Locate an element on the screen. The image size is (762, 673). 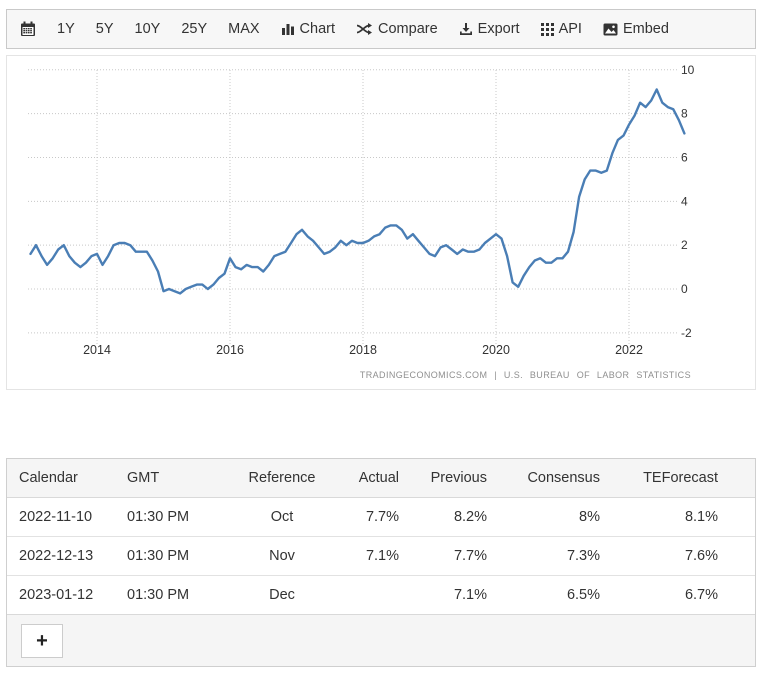
y-axis-label: 4 is located at coordinates (684, 201).